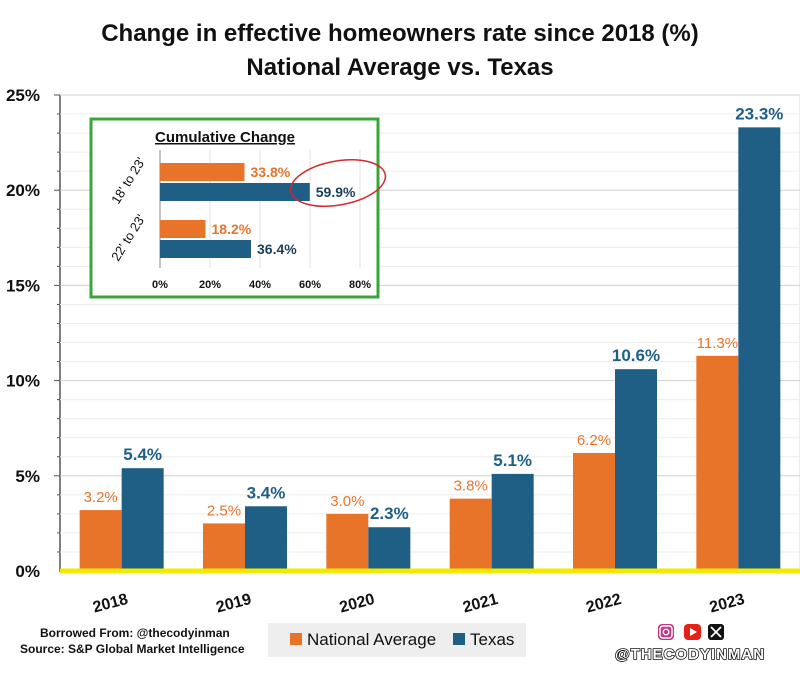 Image resolution: width=800 pixels, height=675 pixels. What do you see at coordinates (360, 285) in the screenshot?
I see `inset-tick-label: 80%` at bounding box center [360, 285].